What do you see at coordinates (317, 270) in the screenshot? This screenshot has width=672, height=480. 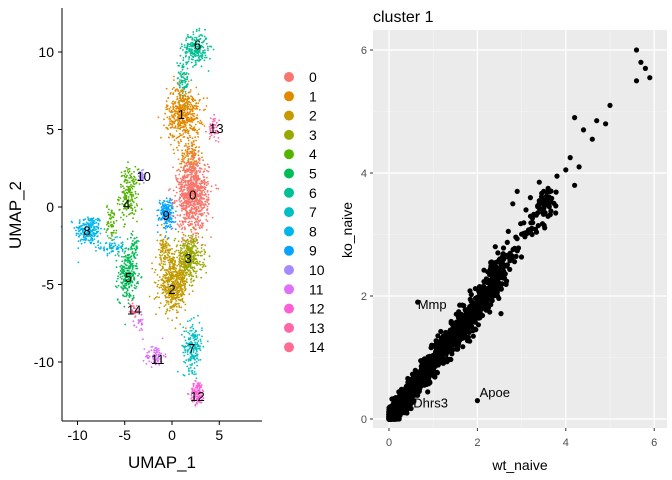 I see `legend-label-10: 10` at bounding box center [317, 270].